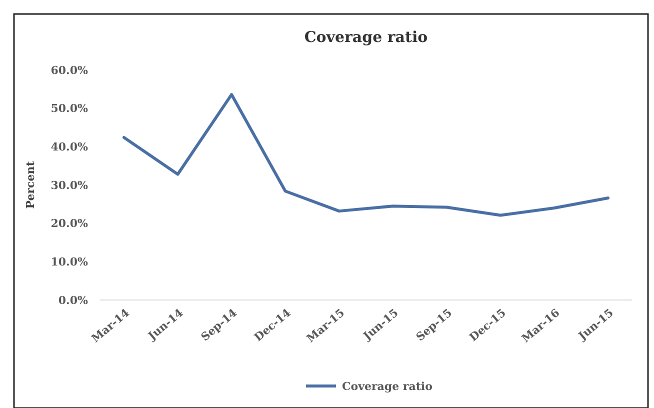  What do you see at coordinates (73, 300) in the screenshot?
I see `y-tick-label: 0.0%` at bounding box center [73, 300].